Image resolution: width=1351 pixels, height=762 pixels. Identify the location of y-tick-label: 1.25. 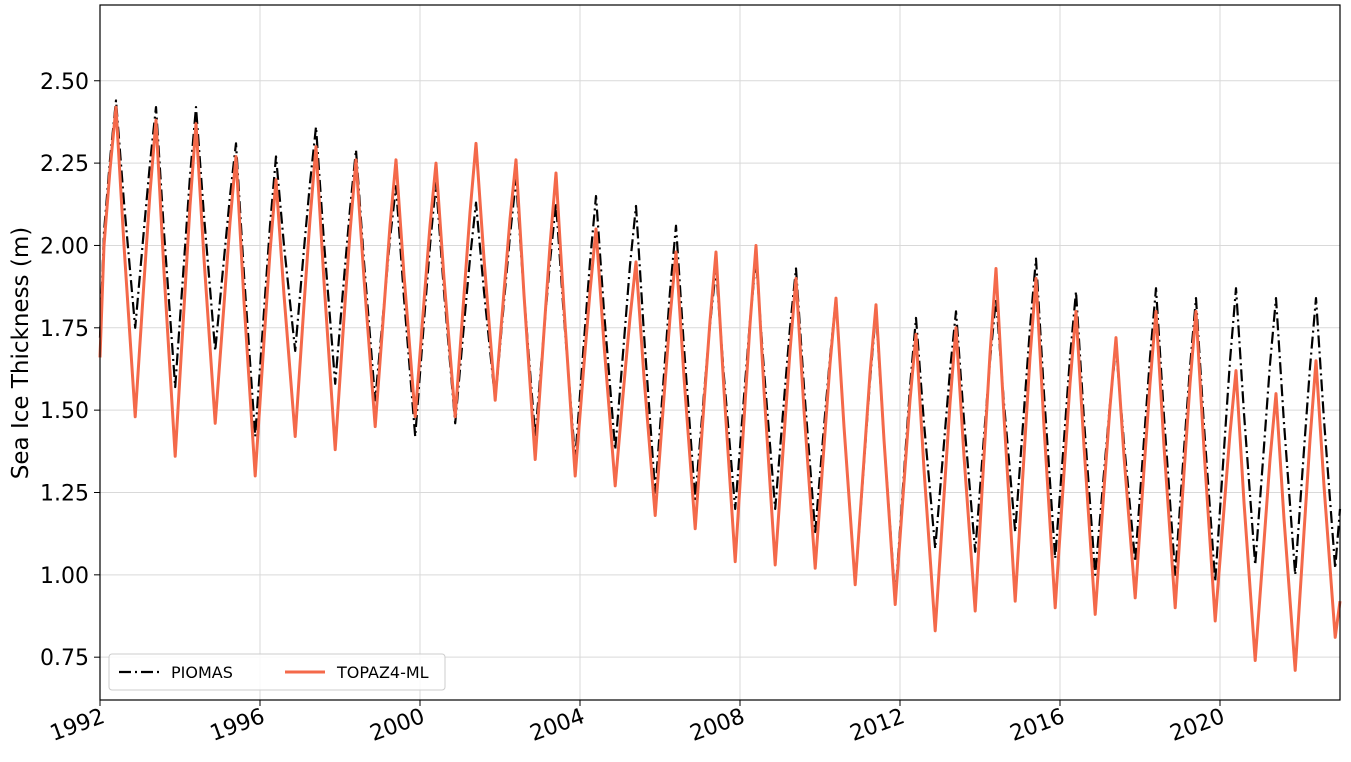
(64, 493).